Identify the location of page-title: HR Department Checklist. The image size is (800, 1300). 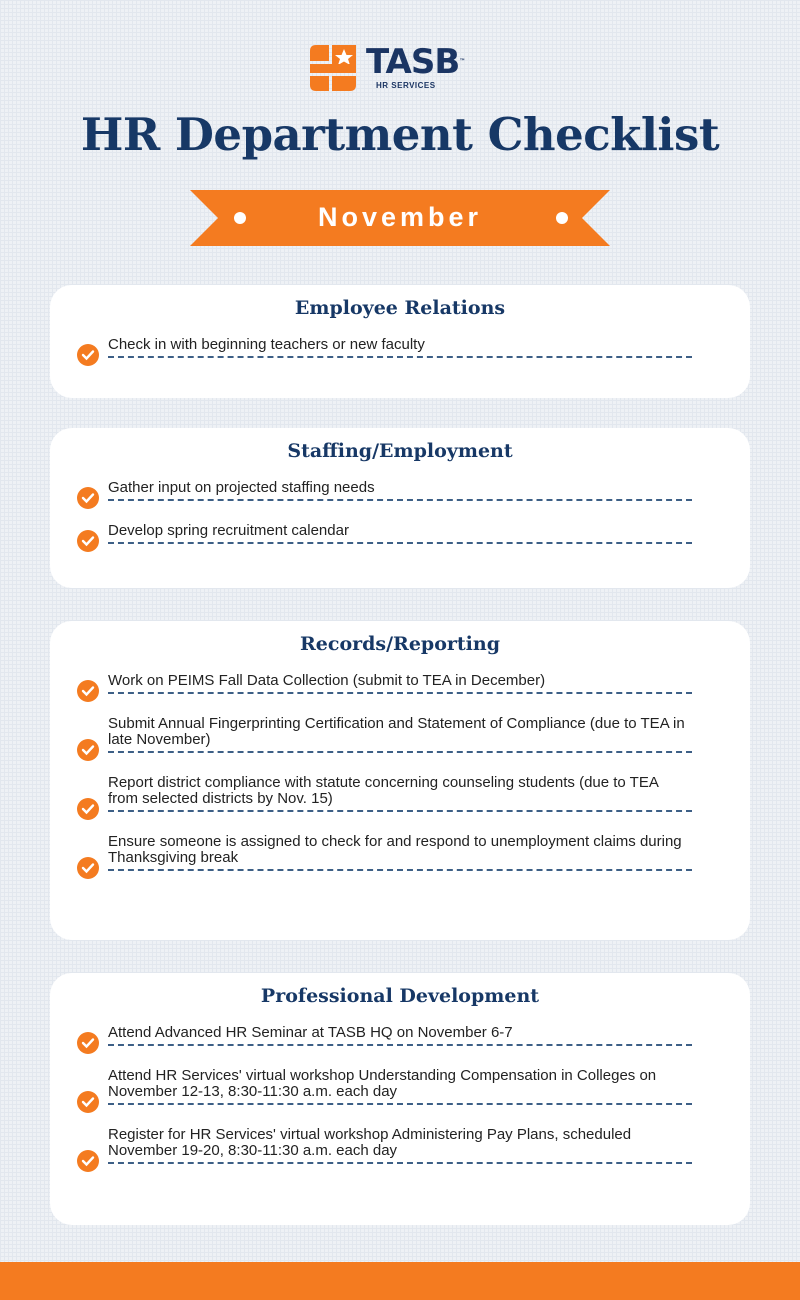
(400, 134).